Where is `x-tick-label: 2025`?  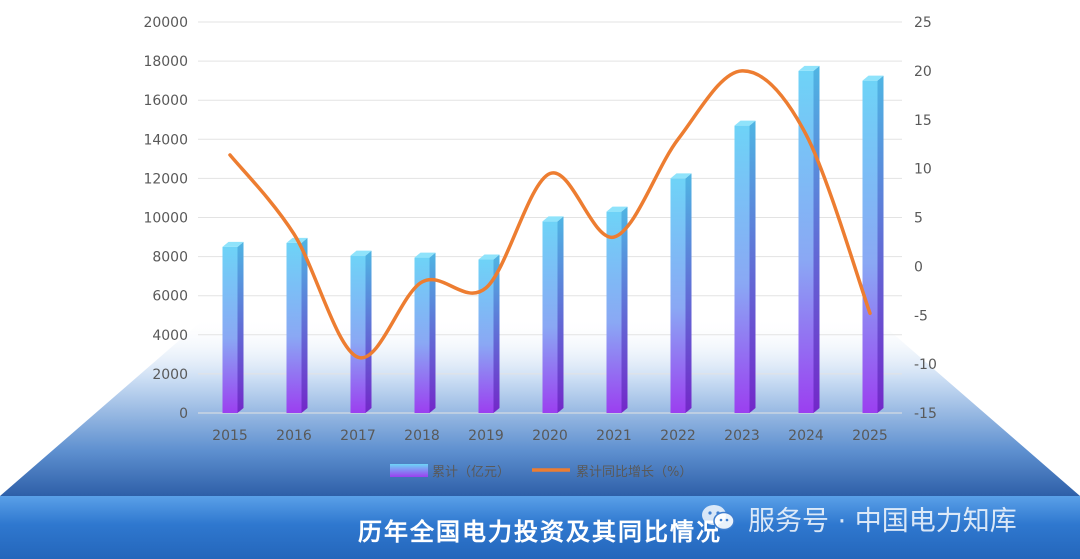
x-tick-label: 2025 is located at coordinates (870, 436).